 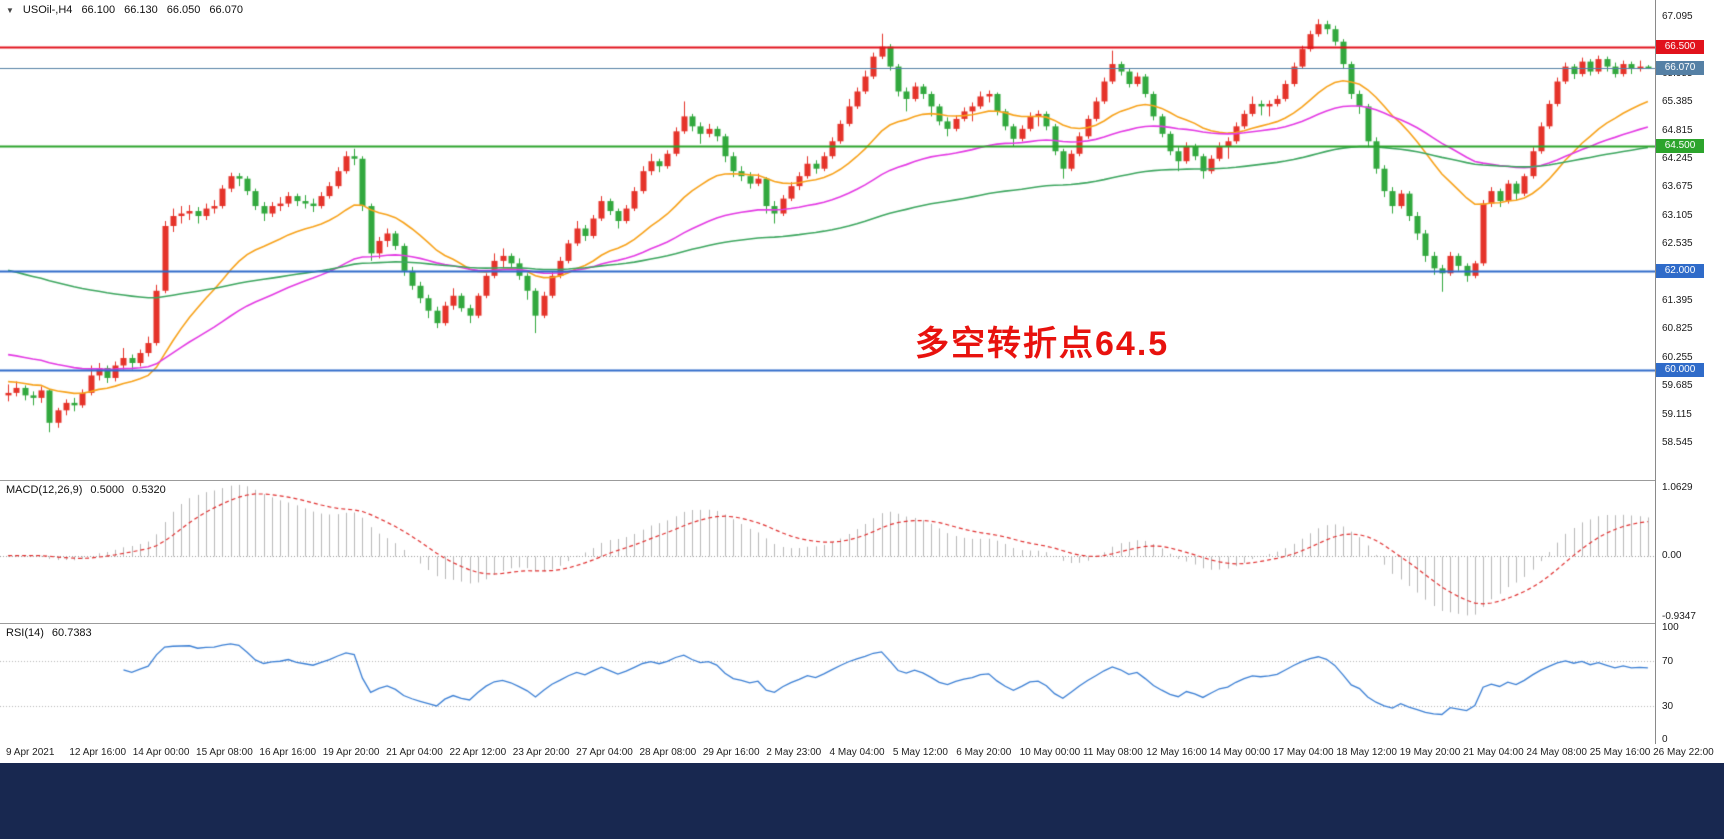 I want to click on quote-high: 66.130, so click(x=141, y=10).